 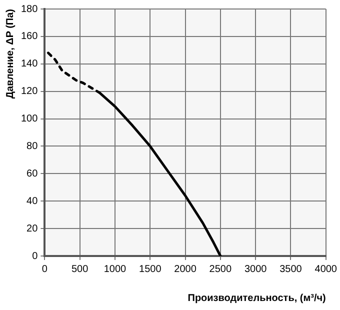 What do you see at coordinates (29, 92) in the screenshot?
I see `y-tick-label: 120` at bounding box center [29, 92].